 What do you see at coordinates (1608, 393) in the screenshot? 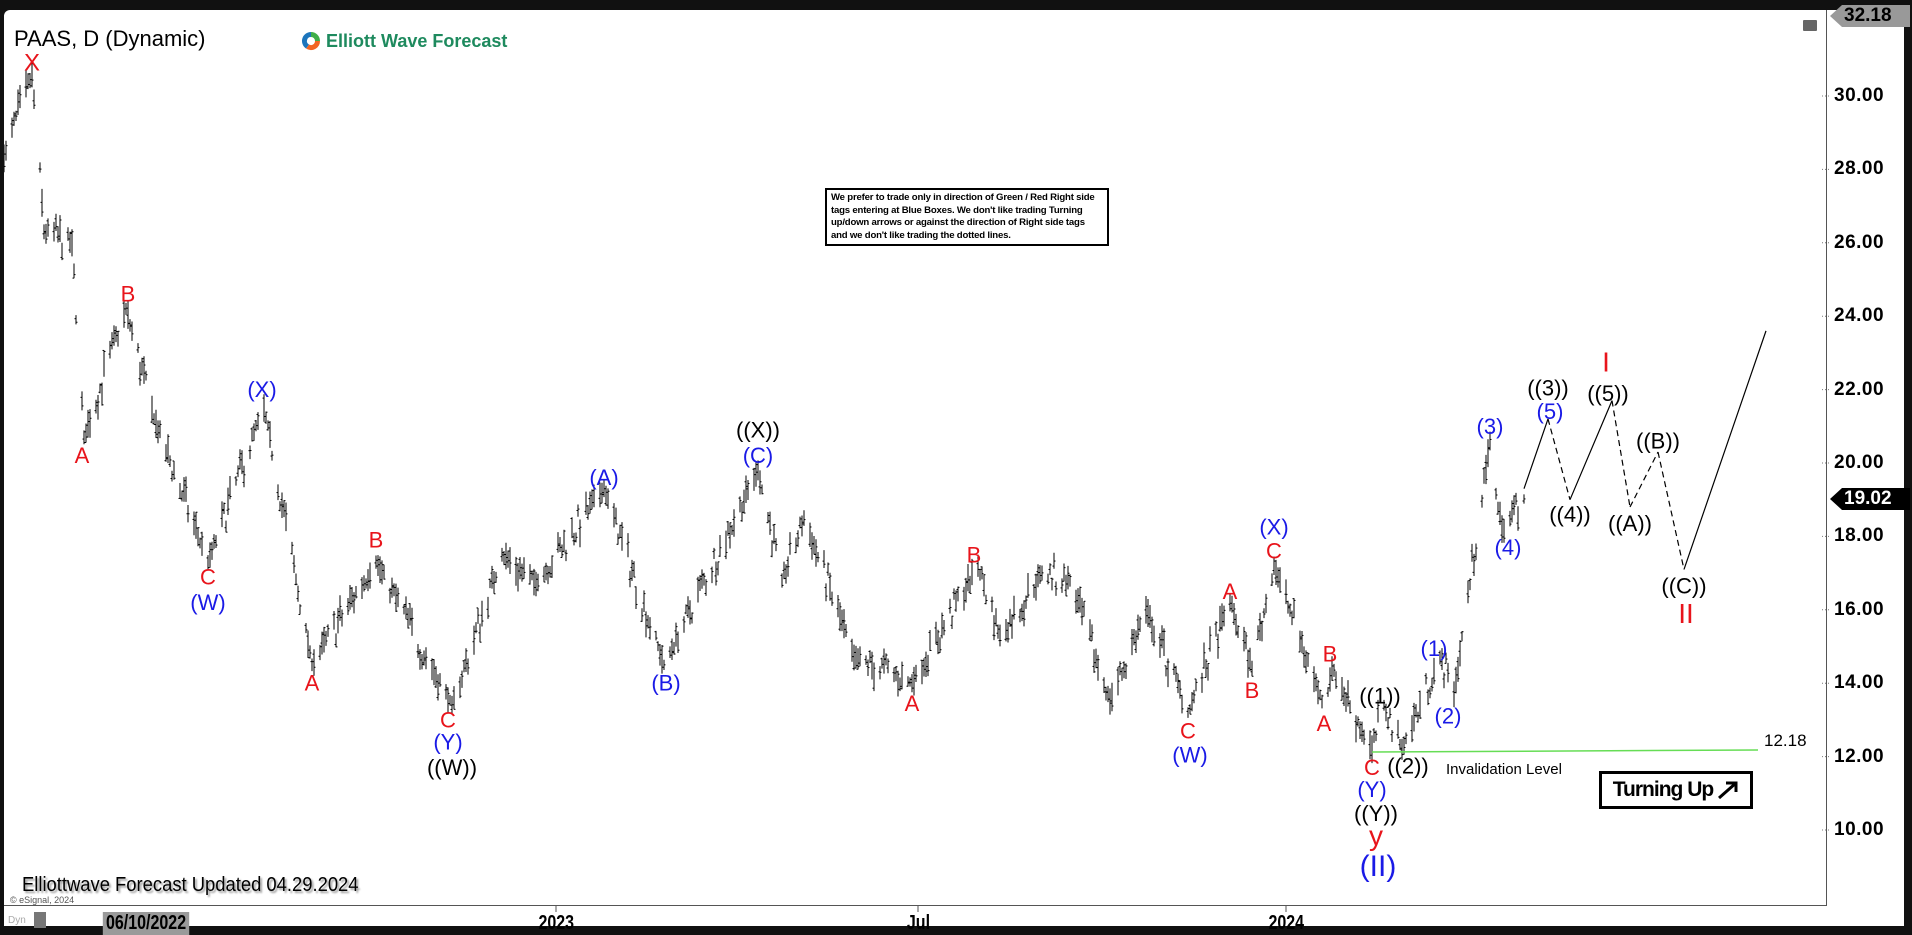
I see `wave-label: ((5))` at bounding box center [1608, 393].